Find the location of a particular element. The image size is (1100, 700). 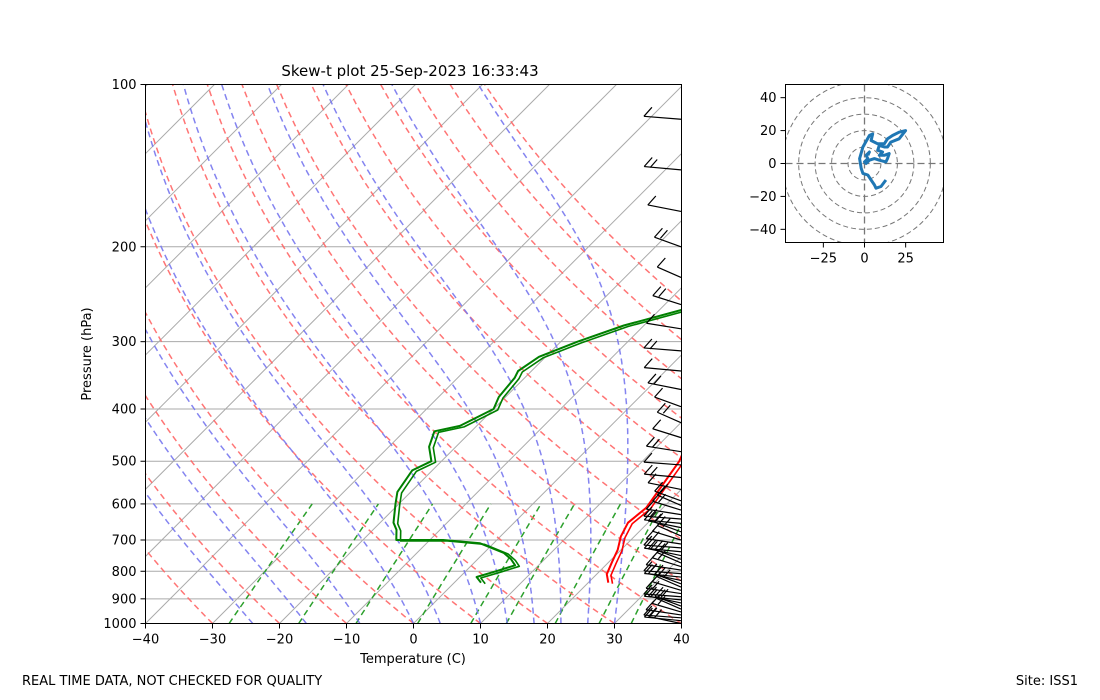

hodograph-y-tick-label: −20 is located at coordinates (762, 197).